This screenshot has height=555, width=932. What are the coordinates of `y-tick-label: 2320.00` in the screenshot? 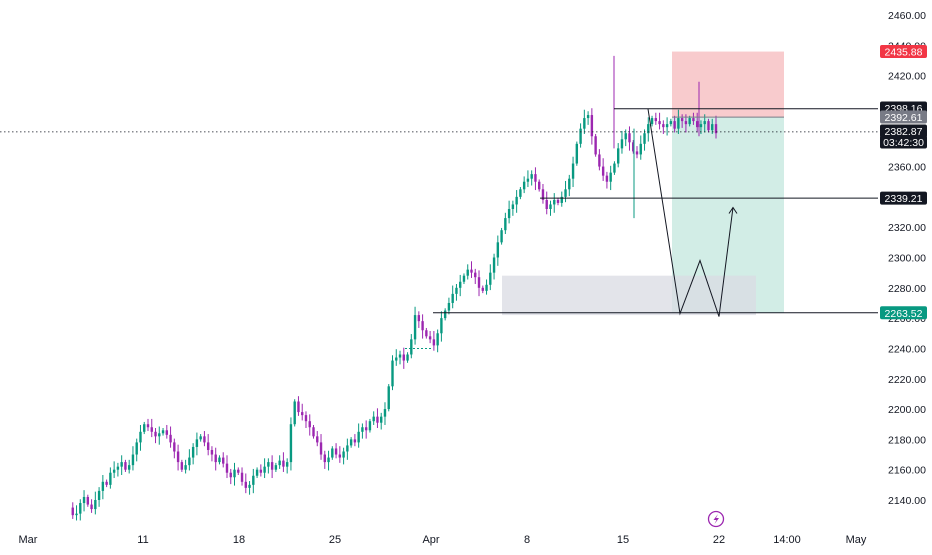 It's located at (907, 228).